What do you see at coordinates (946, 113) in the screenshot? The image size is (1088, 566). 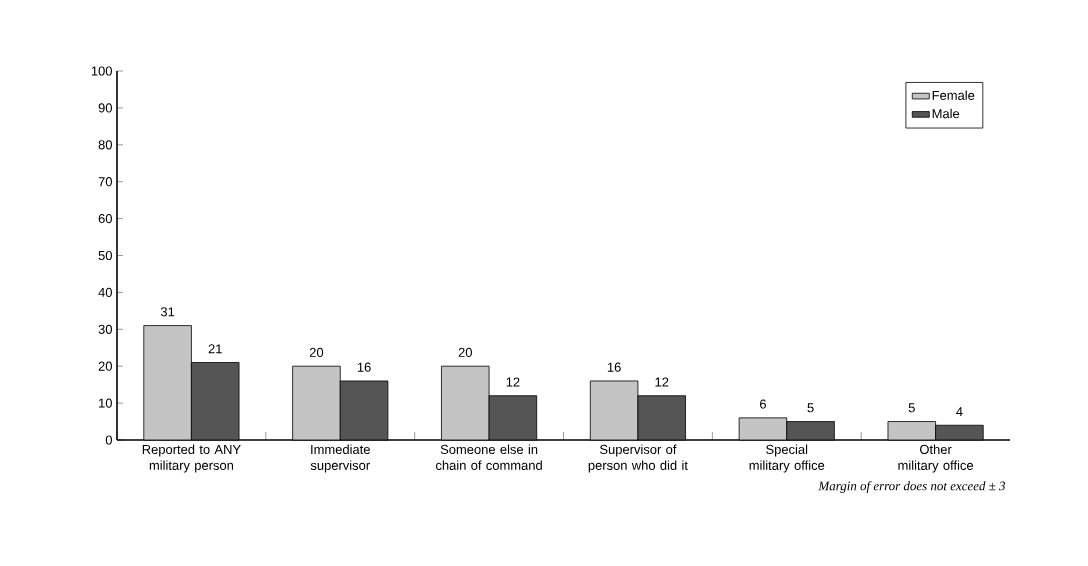 I see `legend-label: Male` at bounding box center [946, 113].